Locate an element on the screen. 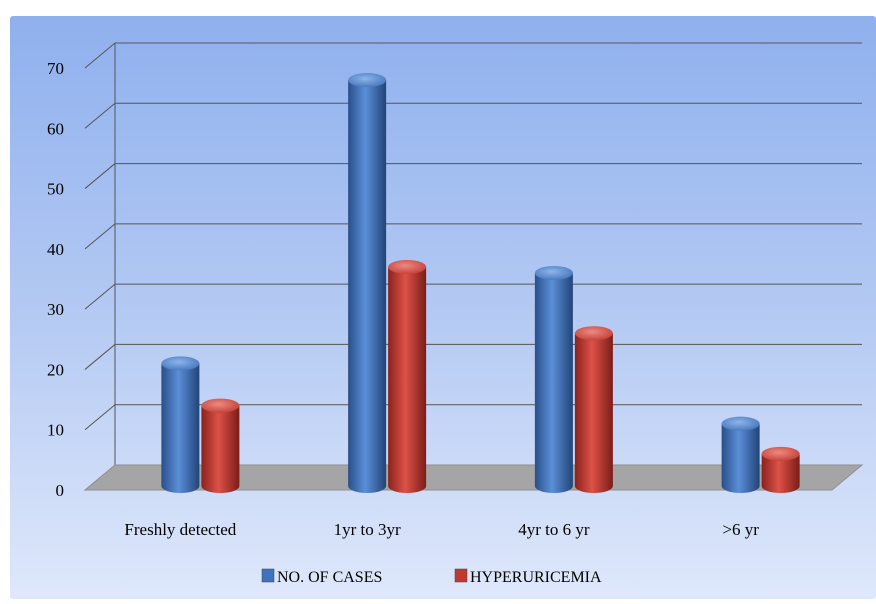  y-tick-label: 30 is located at coordinates (55, 309).